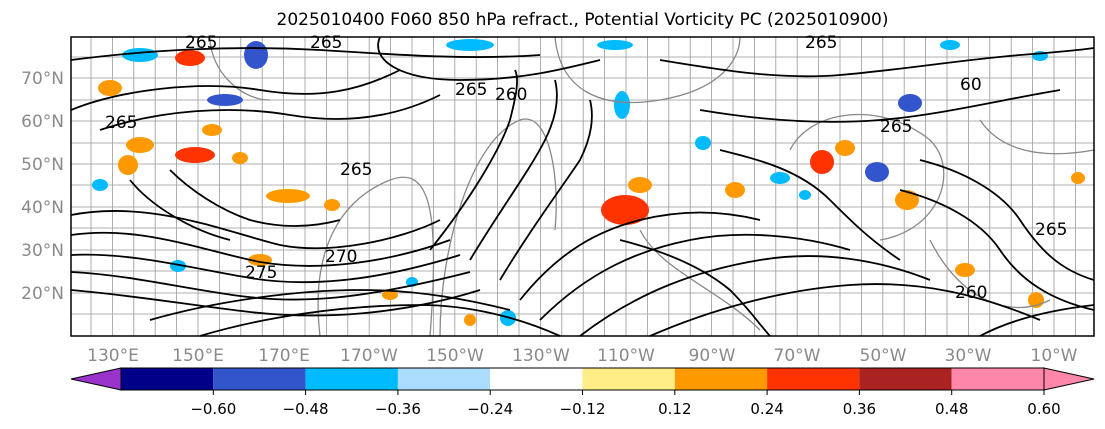 This screenshot has width=1105, height=429. I want to click on colorbar-tick-label: −0.36, so click(398, 409).